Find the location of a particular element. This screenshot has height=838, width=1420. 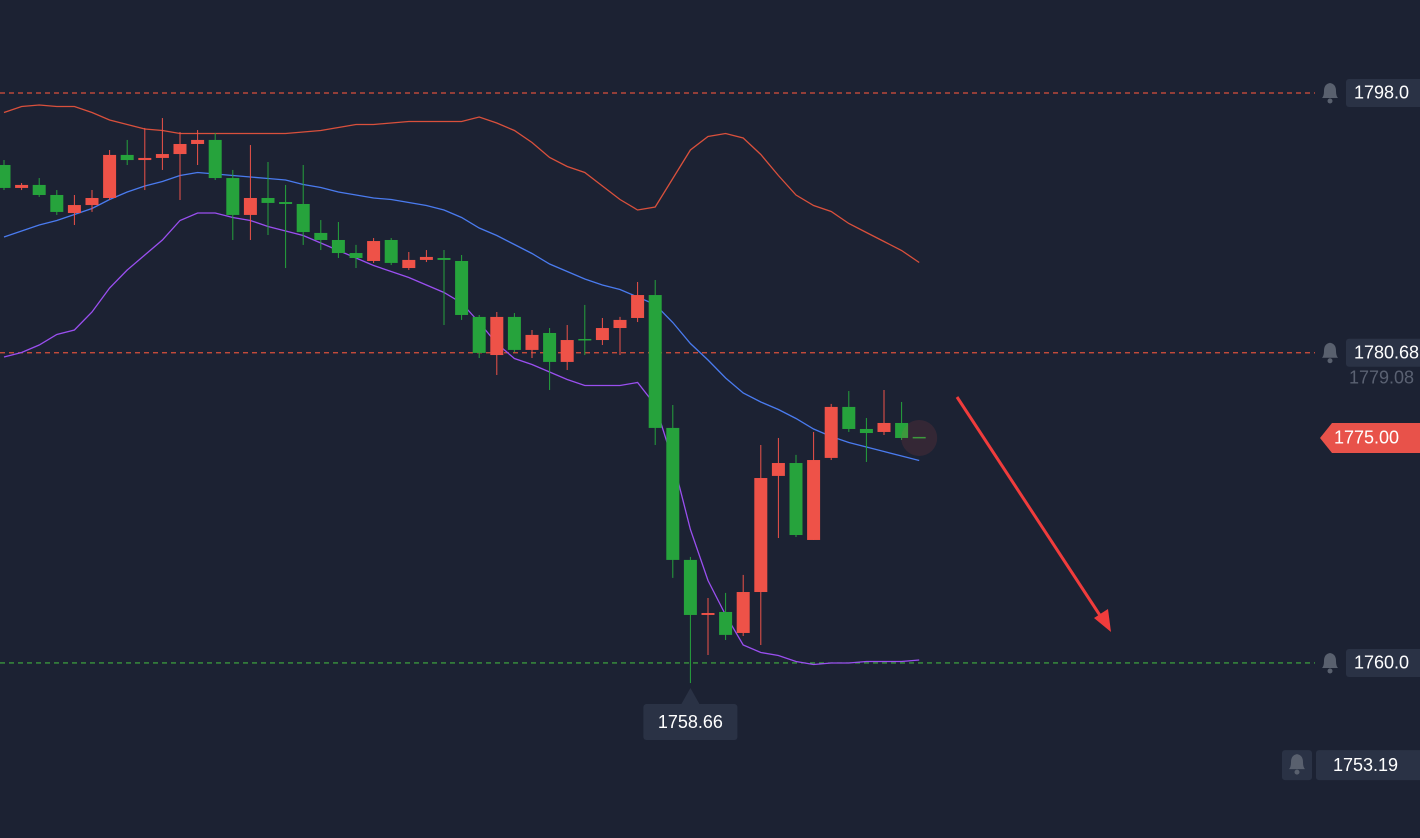

alert-input-box is located at coordinates (1368, 765).